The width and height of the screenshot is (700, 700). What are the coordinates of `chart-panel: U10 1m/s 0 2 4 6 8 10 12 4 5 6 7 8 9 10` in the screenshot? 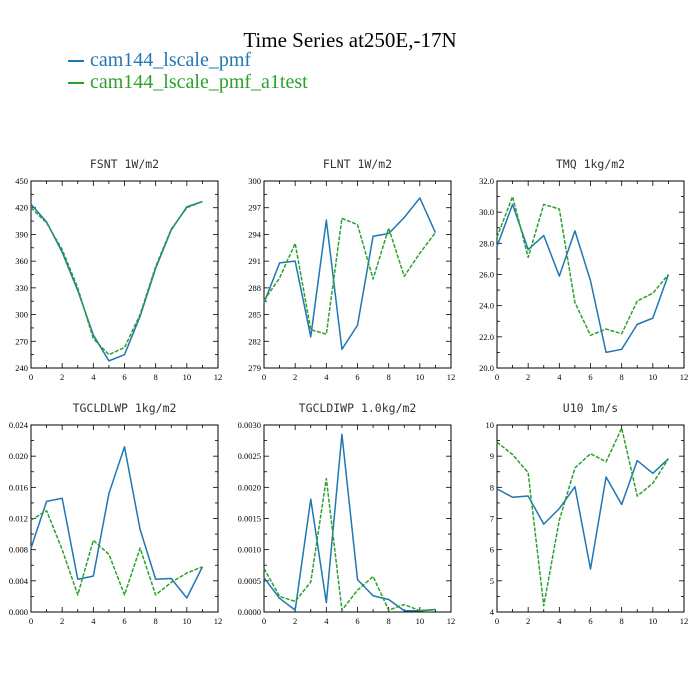 It's located at (587, 513).